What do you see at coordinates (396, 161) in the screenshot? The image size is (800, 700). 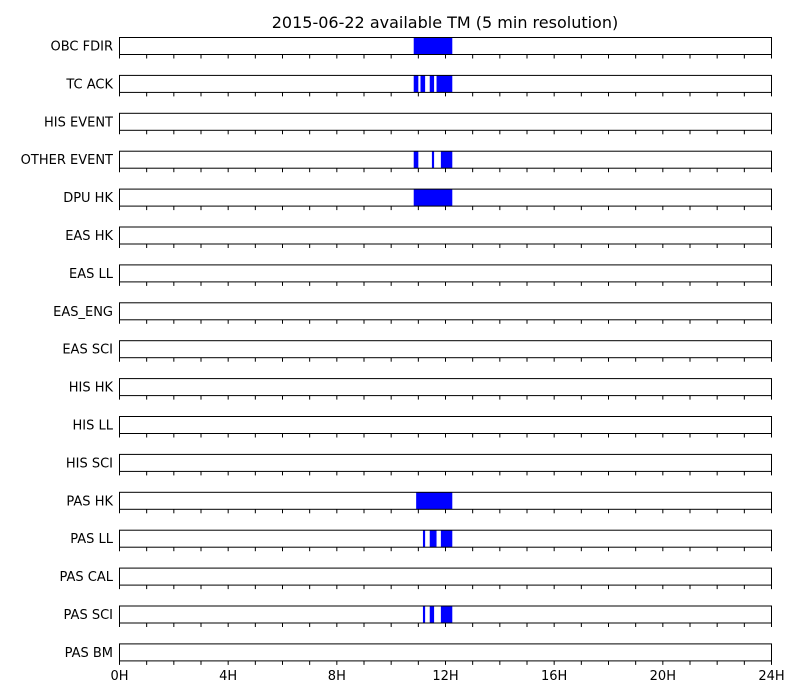 I see `row-other-event: OTHER EVENT` at bounding box center [396, 161].